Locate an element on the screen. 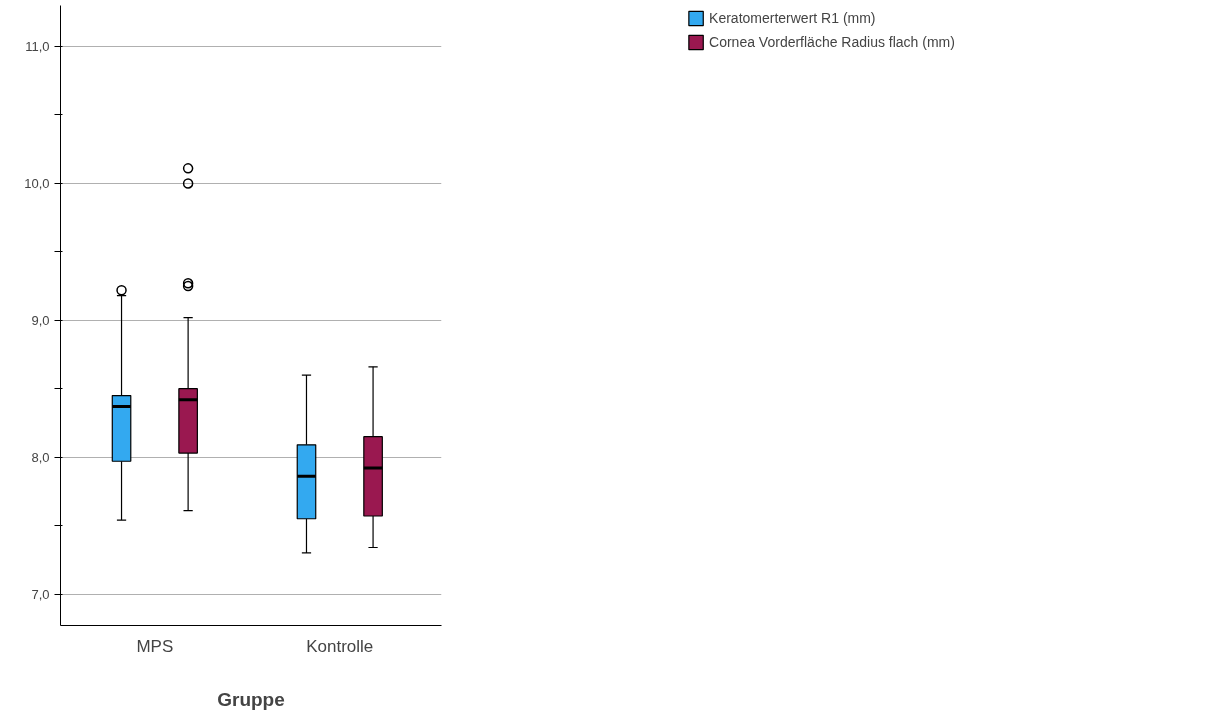 Image resolution: width=1209 pixels, height=720 pixels. x-tick-label: MPS is located at coordinates (155, 646).